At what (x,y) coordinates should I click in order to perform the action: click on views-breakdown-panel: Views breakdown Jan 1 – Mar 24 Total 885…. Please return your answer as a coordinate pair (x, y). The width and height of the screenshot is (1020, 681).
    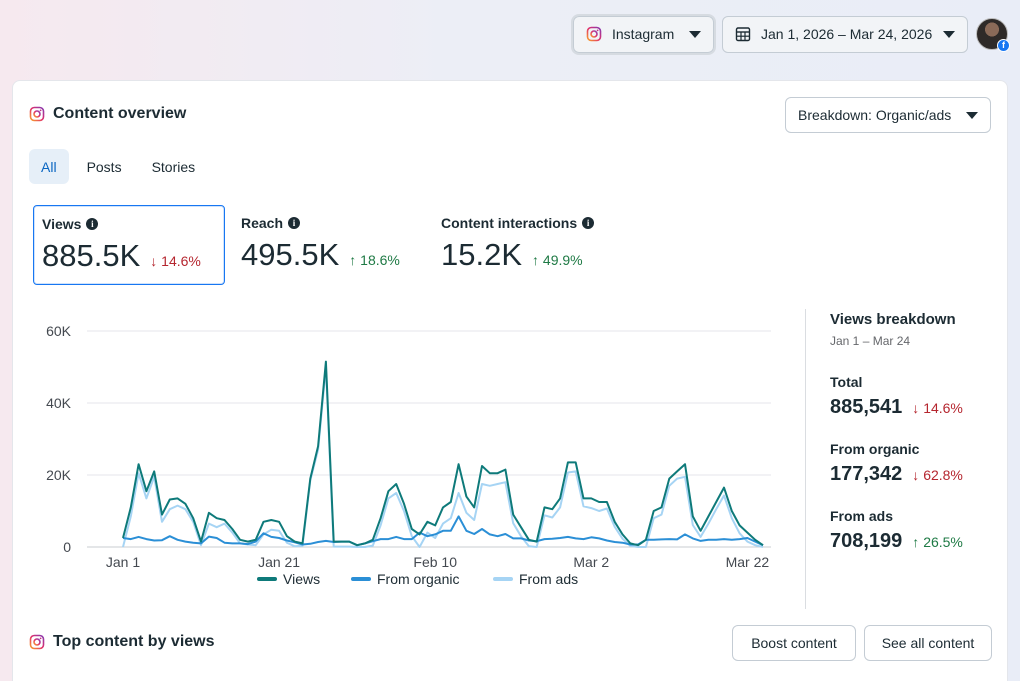
    Looking at the image, I should click on (915, 432).